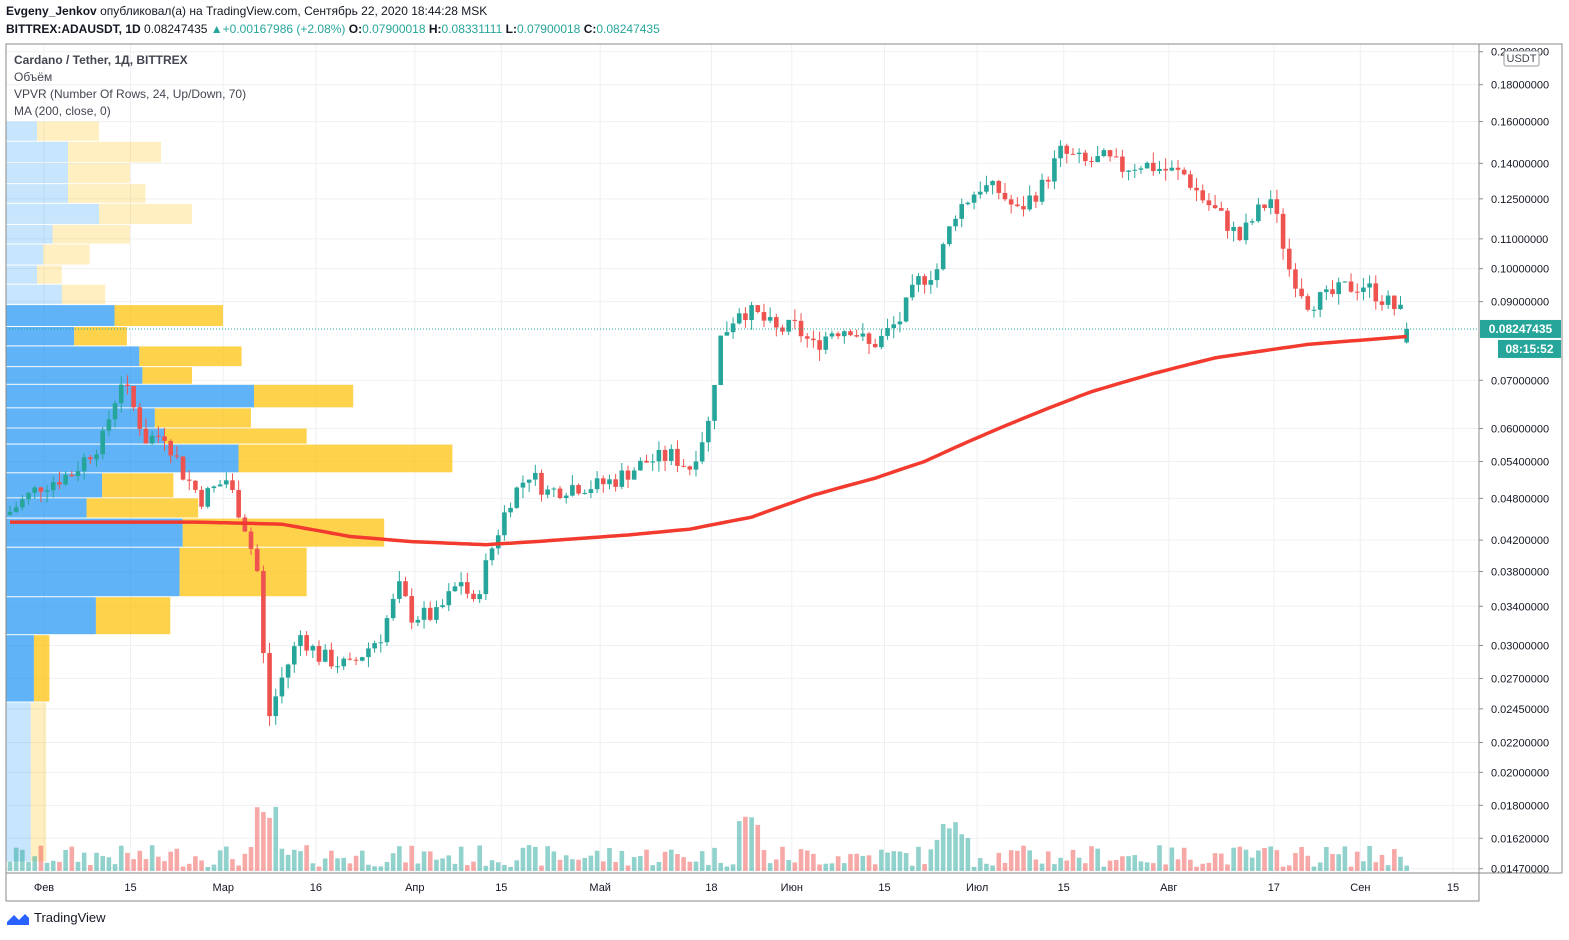  Describe the element at coordinates (1520, 679) in the screenshot. I see `price-tick-label: 0.02700000` at that location.